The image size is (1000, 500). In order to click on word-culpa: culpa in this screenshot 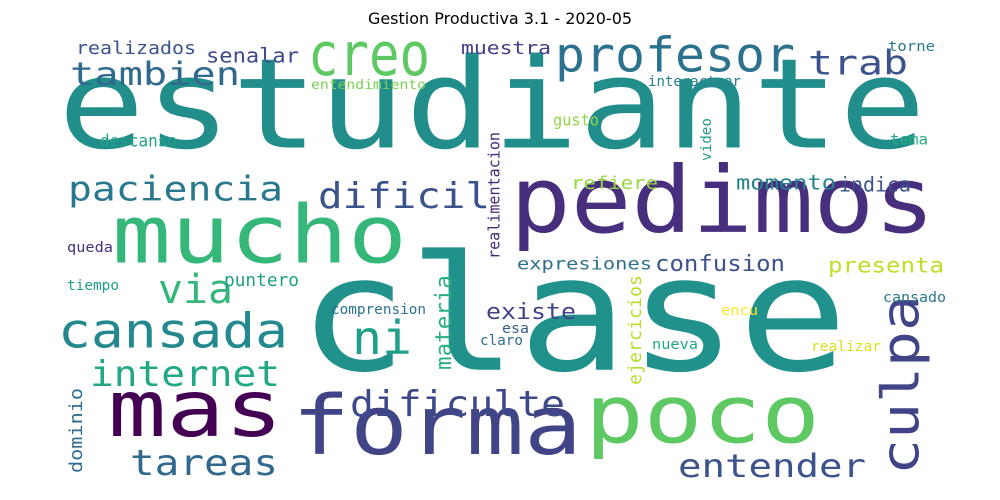, I will do `click(902, 385)`.